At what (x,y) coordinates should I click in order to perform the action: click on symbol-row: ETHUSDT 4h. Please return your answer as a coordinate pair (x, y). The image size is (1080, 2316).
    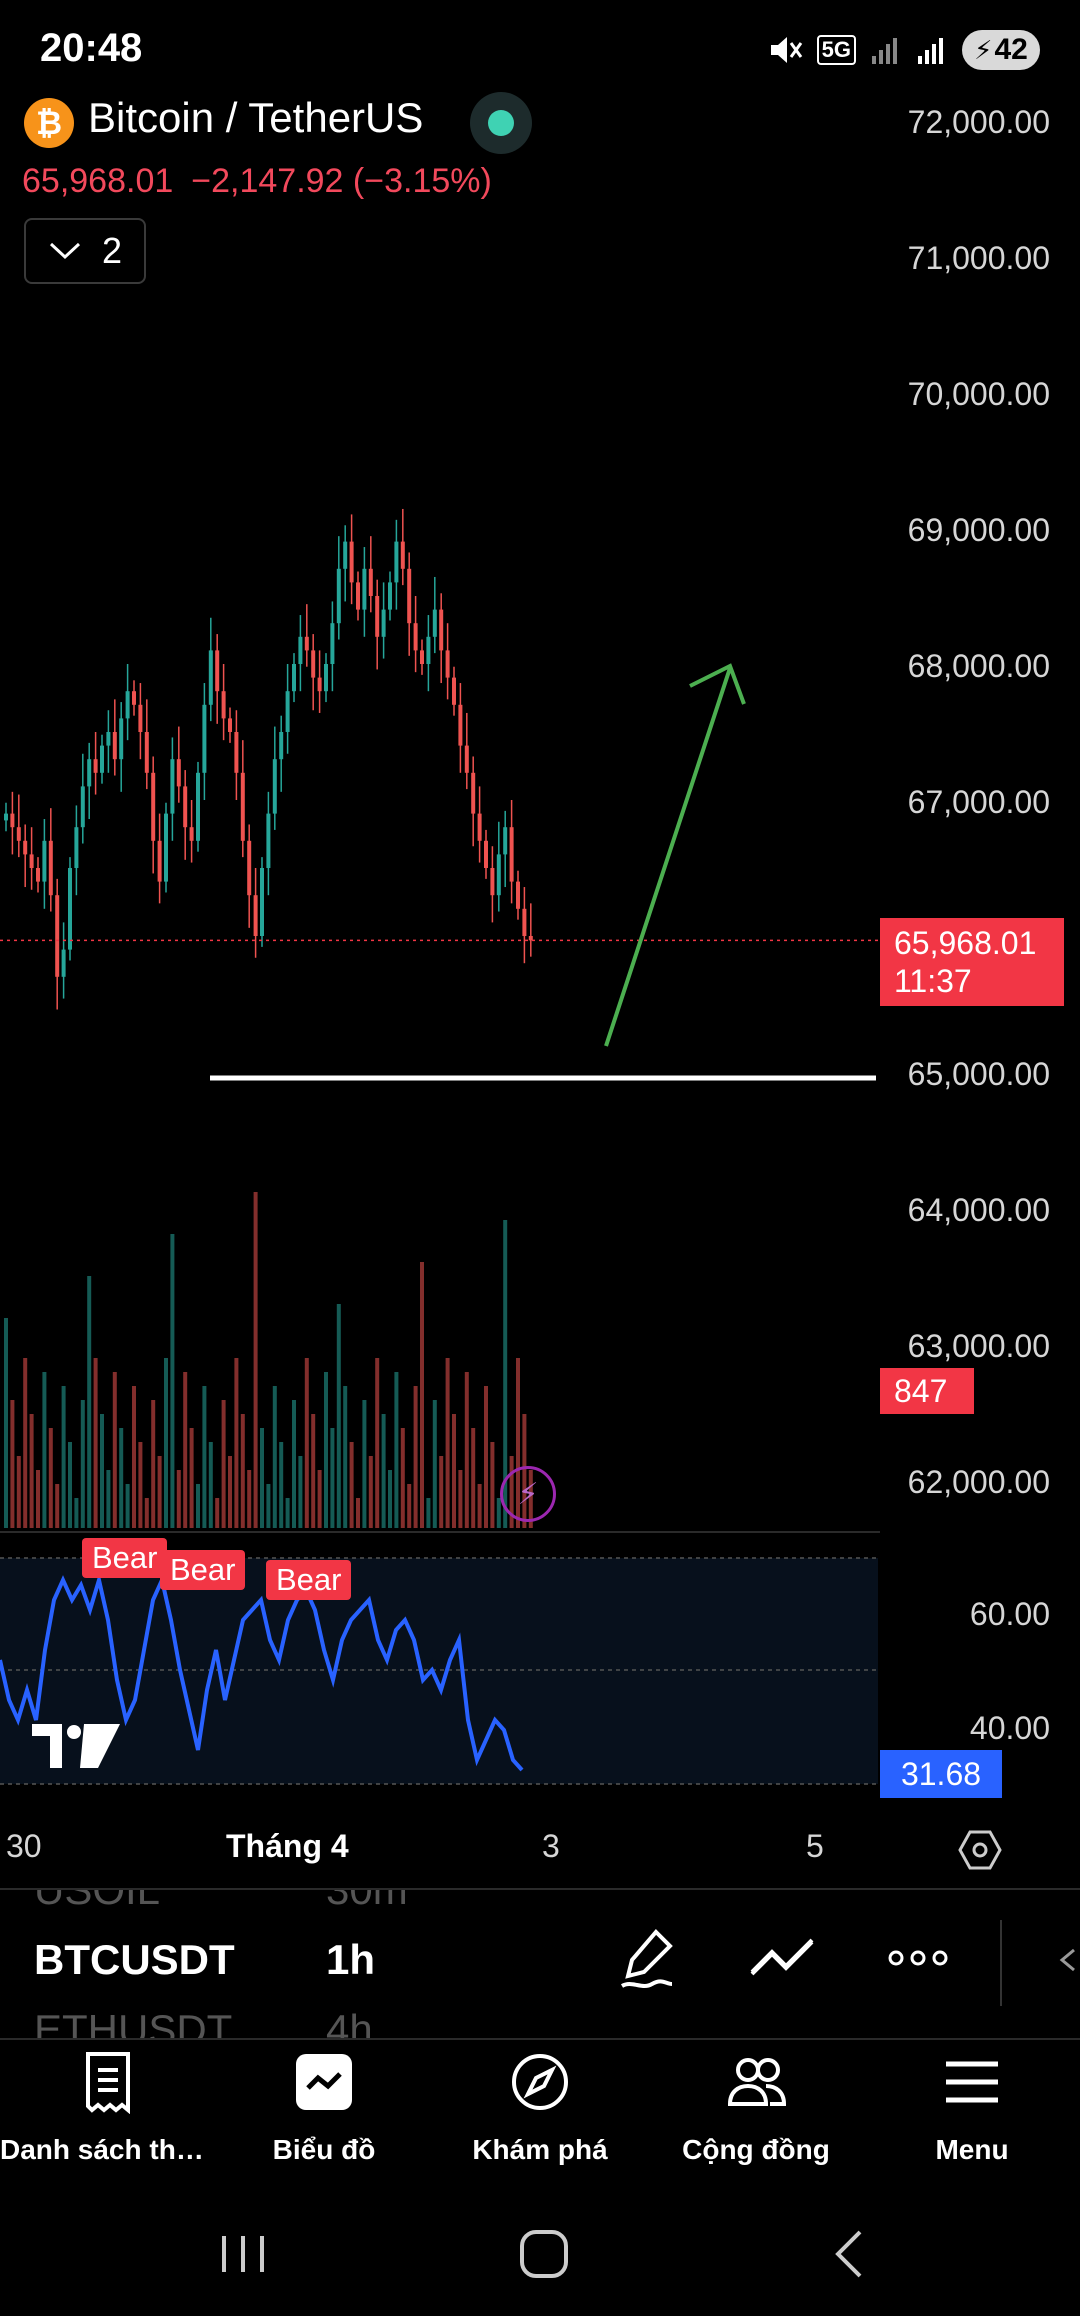
    Looking at the image, I should click on (203, 2023).